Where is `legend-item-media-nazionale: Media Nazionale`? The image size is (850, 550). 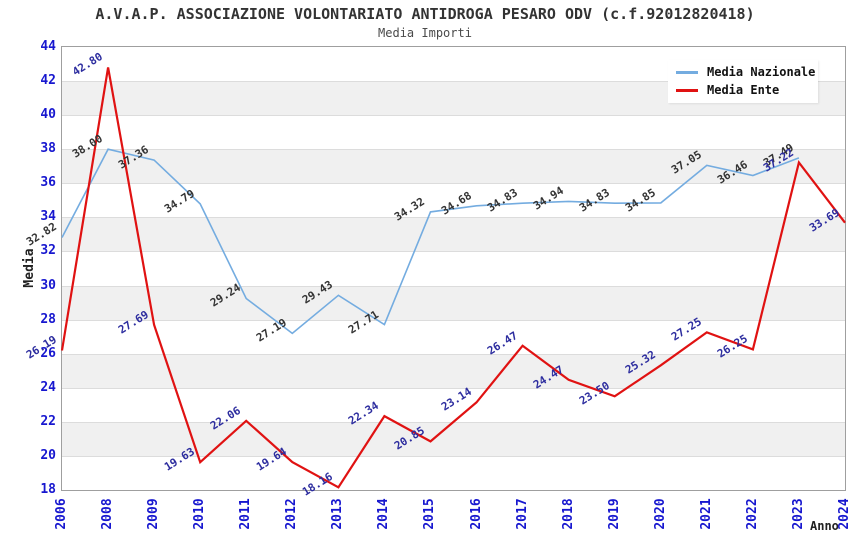 legend-item-media-nazionale: Media Nazionale is located at coordinates (743, 72).